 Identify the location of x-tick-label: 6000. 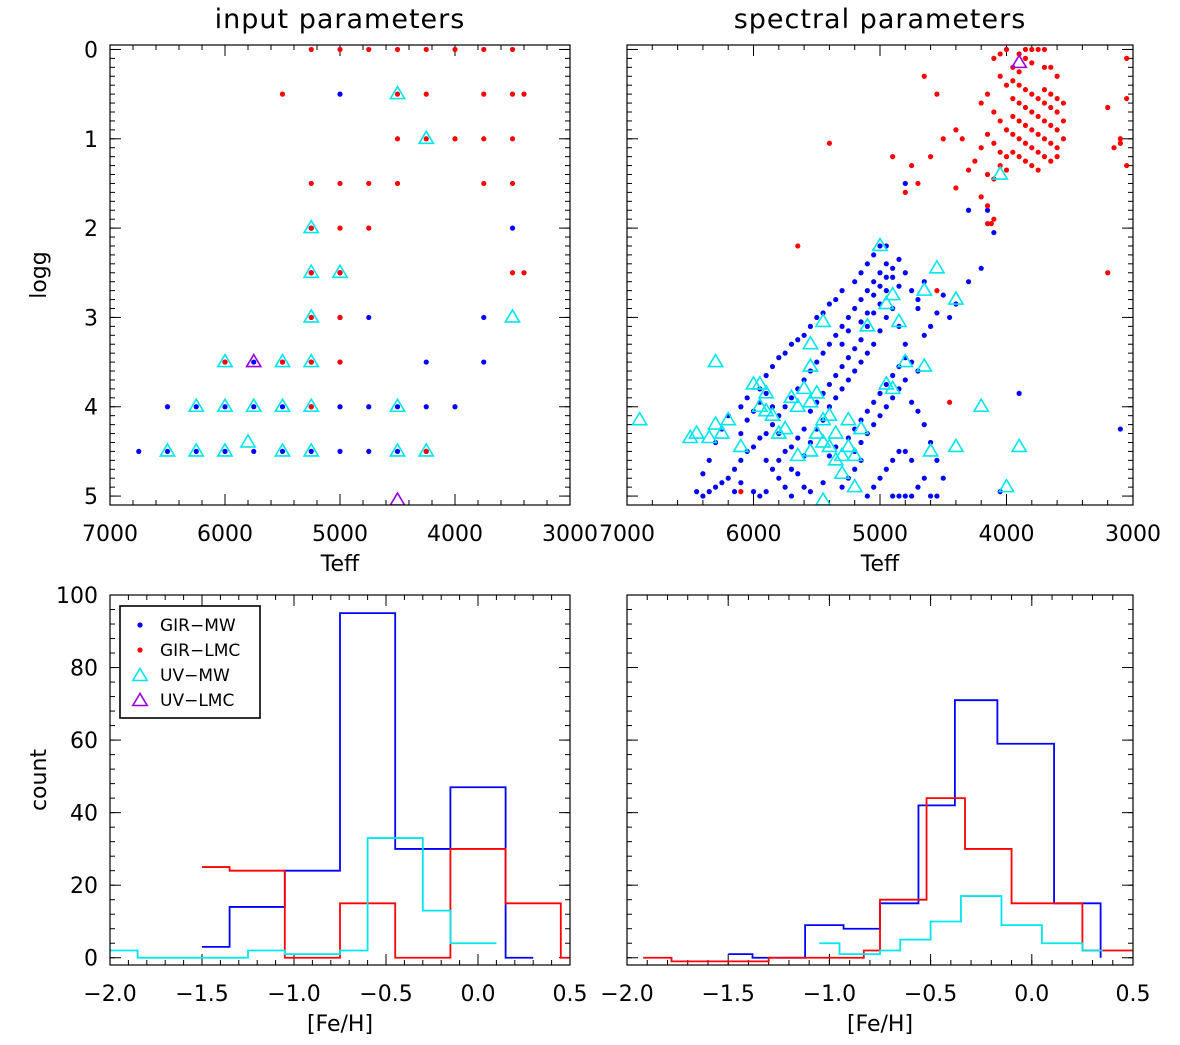
(754, 534).